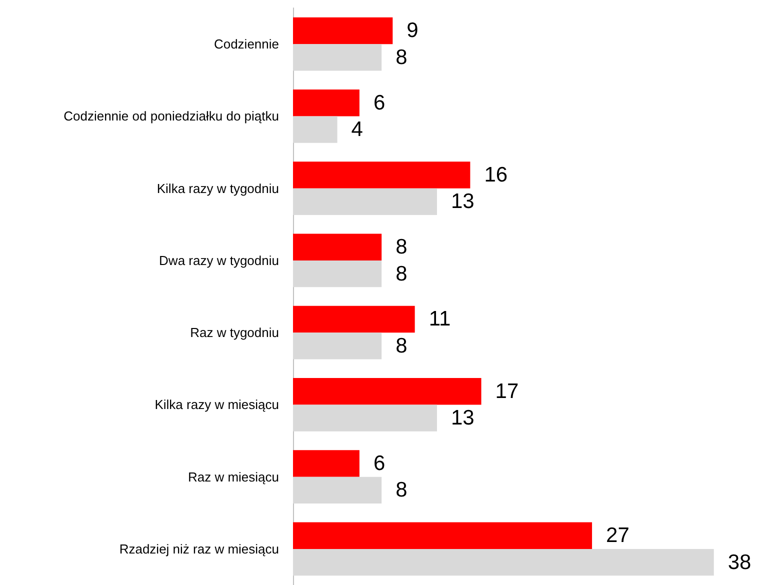 The image size is (784, 585). I want to click on data-label: 11, so click(439, 319).